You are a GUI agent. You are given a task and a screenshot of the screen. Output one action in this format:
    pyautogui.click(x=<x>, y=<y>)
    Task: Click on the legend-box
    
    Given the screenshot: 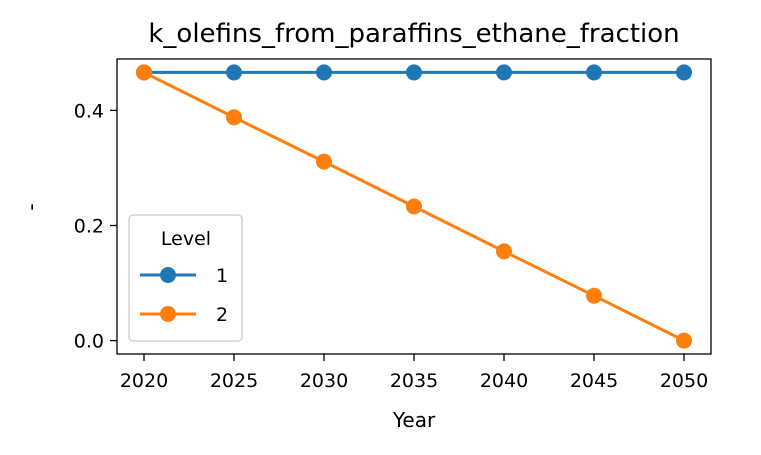 What is the action you would take?
    pyautogui.click(x=185, y=278)
    